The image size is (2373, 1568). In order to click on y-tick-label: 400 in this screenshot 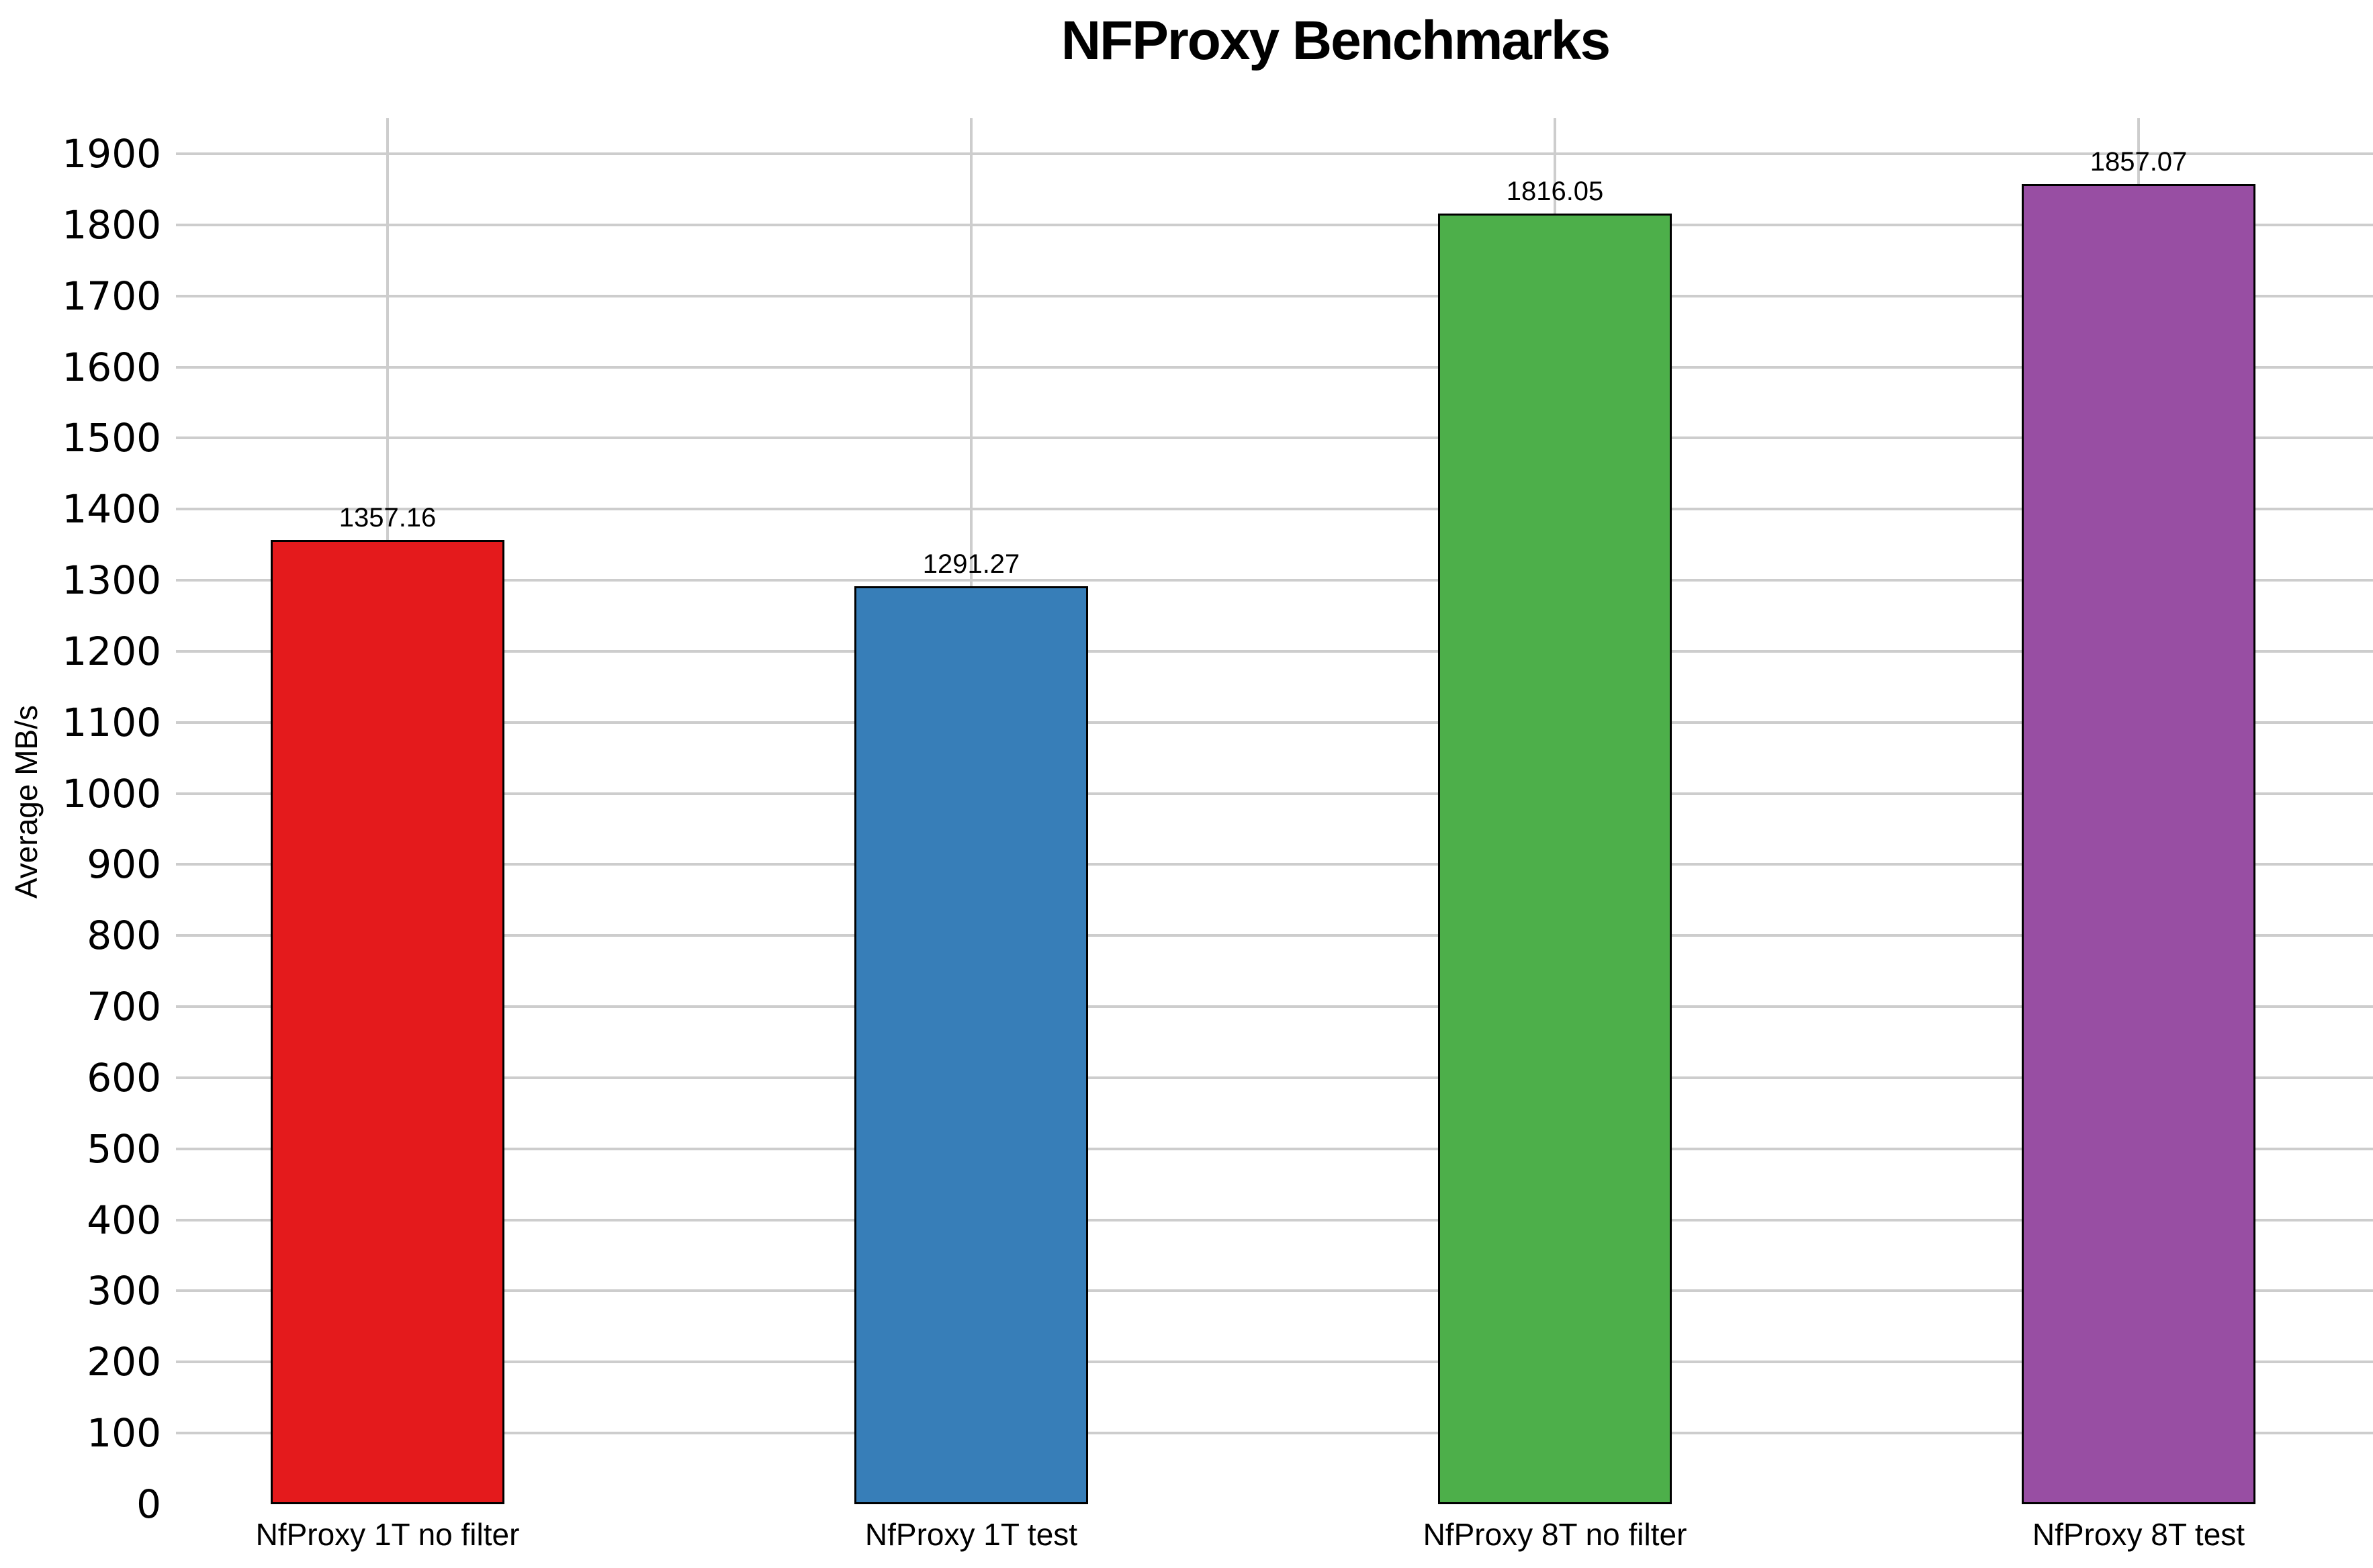, I will do `click(124, 1220)`.